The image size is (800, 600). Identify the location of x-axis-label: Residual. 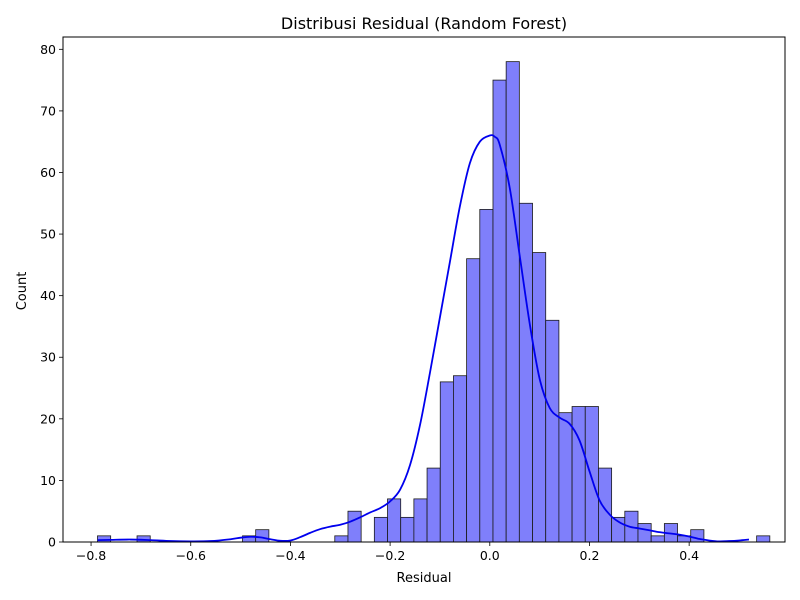
(424, 578).